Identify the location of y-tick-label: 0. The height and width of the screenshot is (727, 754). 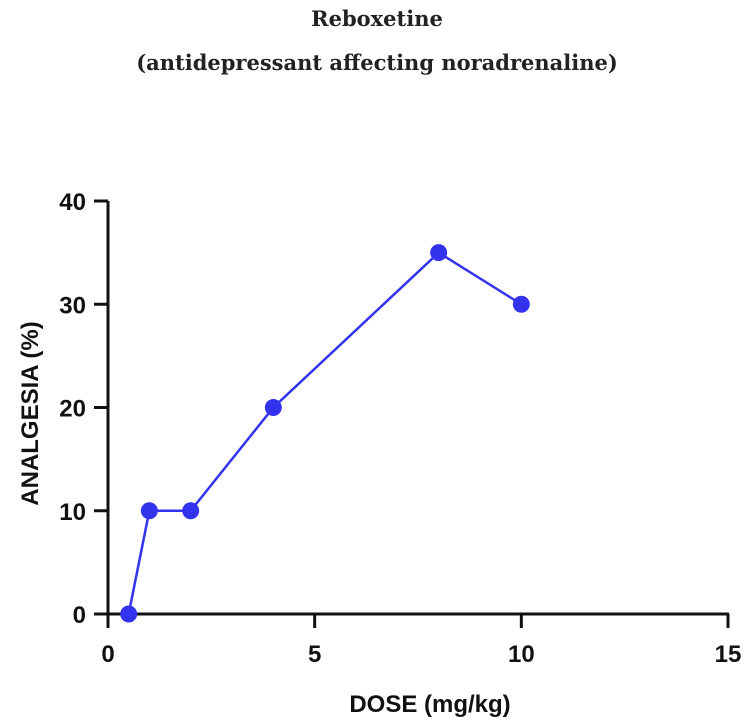
(79, 615).